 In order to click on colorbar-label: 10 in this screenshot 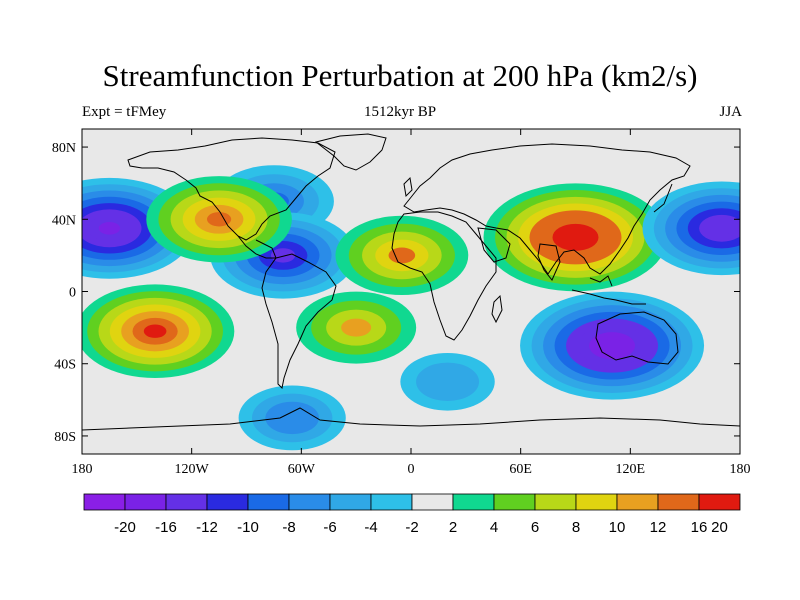, I will do `click(617, 527)`.